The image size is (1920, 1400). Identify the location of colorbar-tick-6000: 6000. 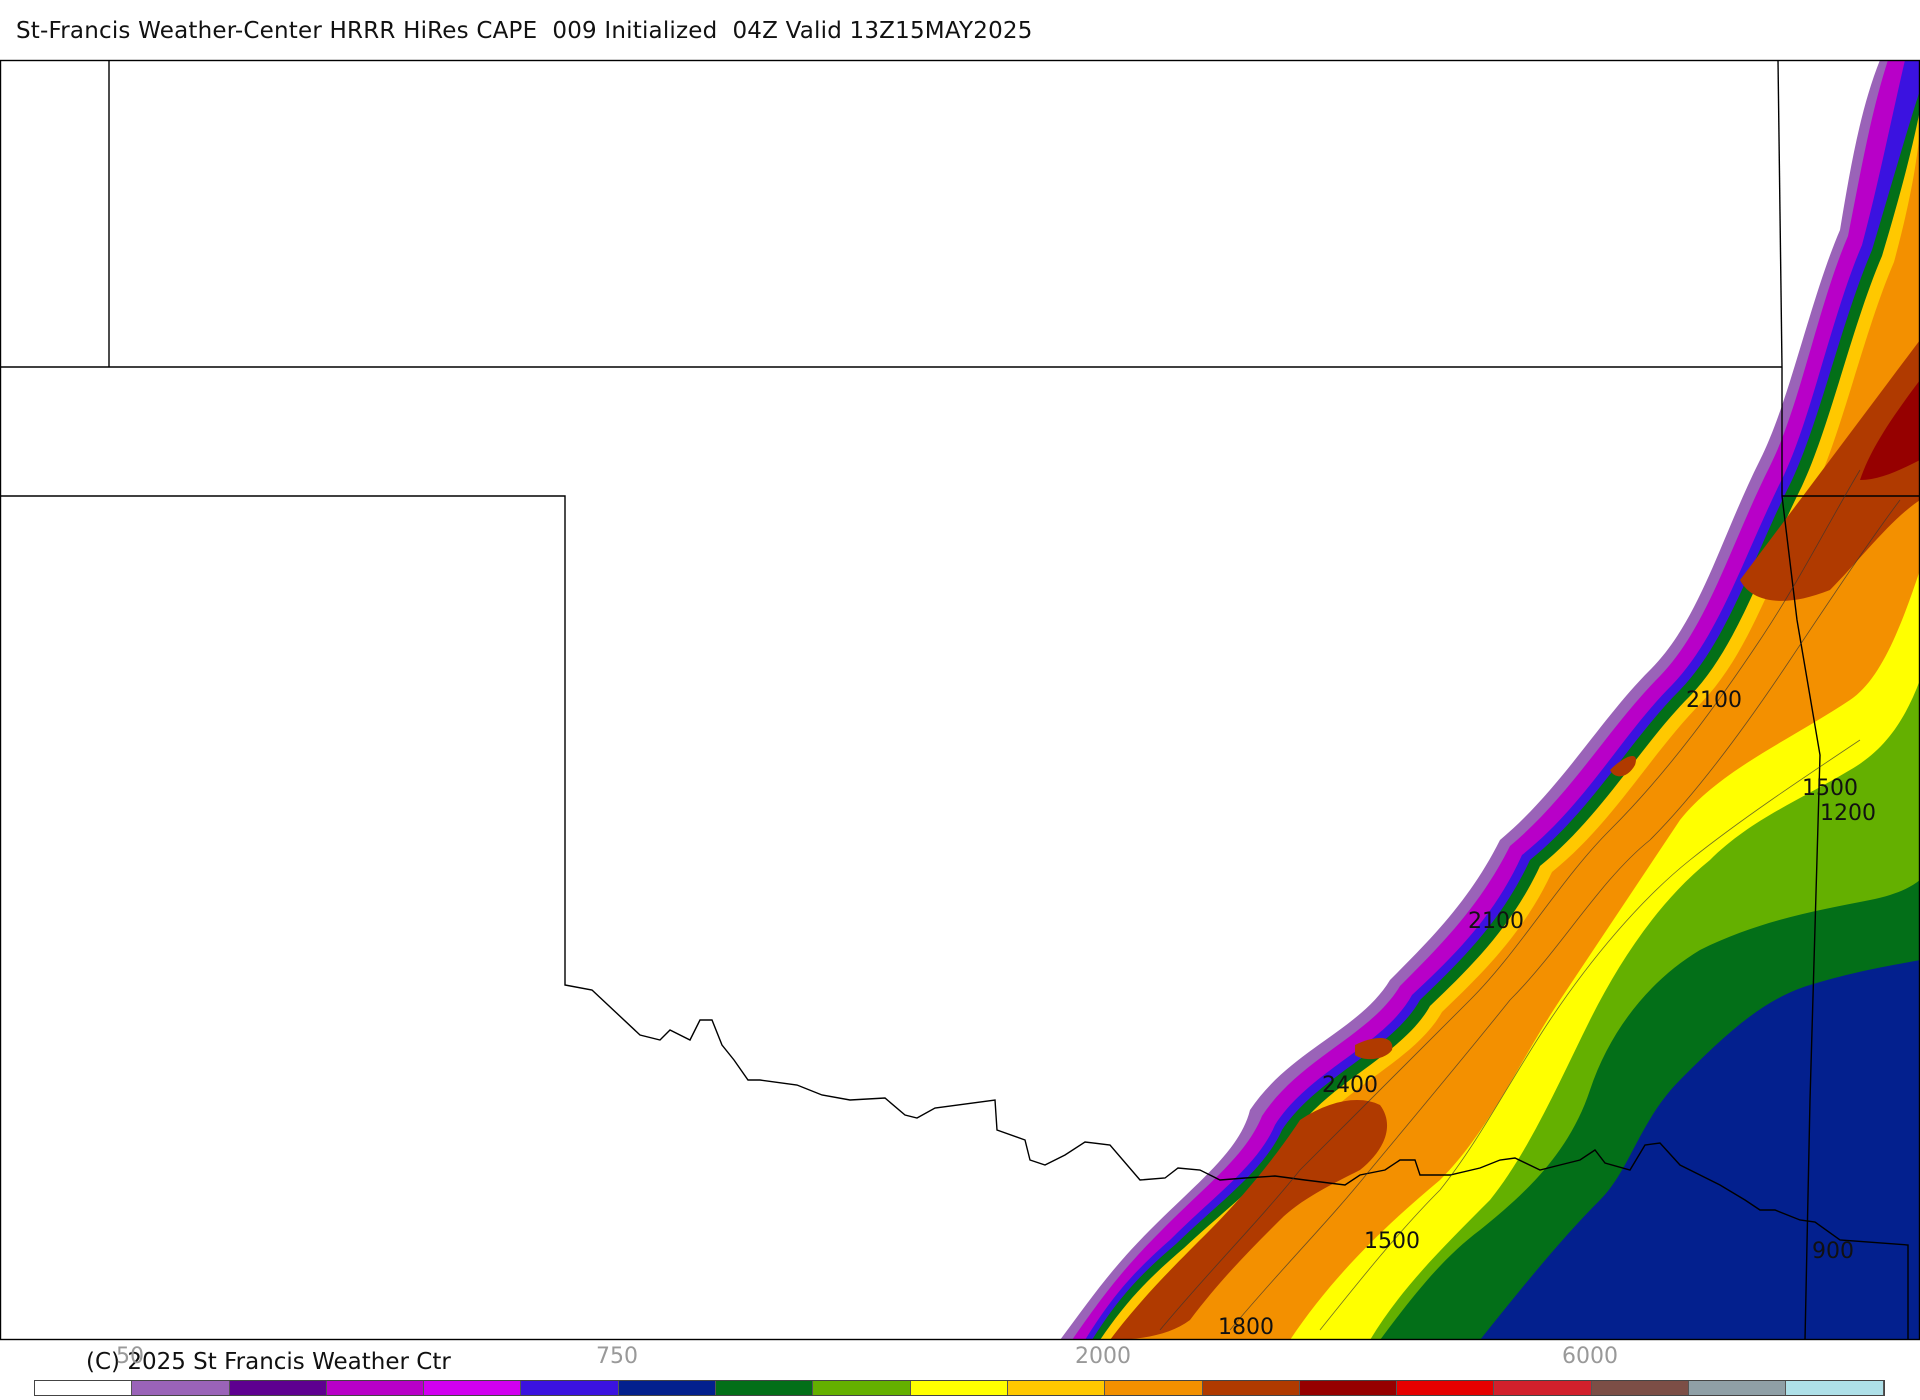
(1590, 1356).